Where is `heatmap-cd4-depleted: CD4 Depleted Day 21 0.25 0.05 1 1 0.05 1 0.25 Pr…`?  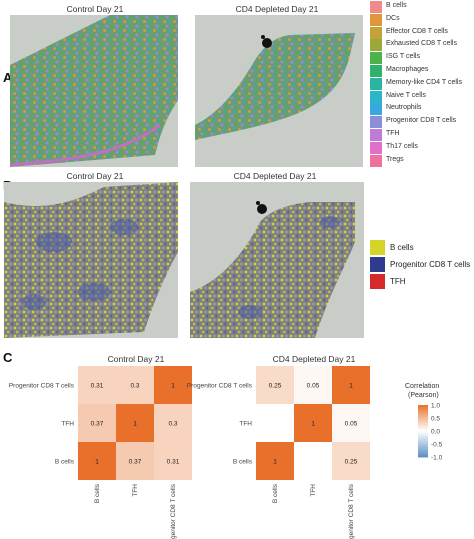
heatmap-cd4-depleted: CD4 Depleted Day 21 0.25 0.05 1 1 0.05 1 0.25 Pr… is located at coordinates (278, 446).